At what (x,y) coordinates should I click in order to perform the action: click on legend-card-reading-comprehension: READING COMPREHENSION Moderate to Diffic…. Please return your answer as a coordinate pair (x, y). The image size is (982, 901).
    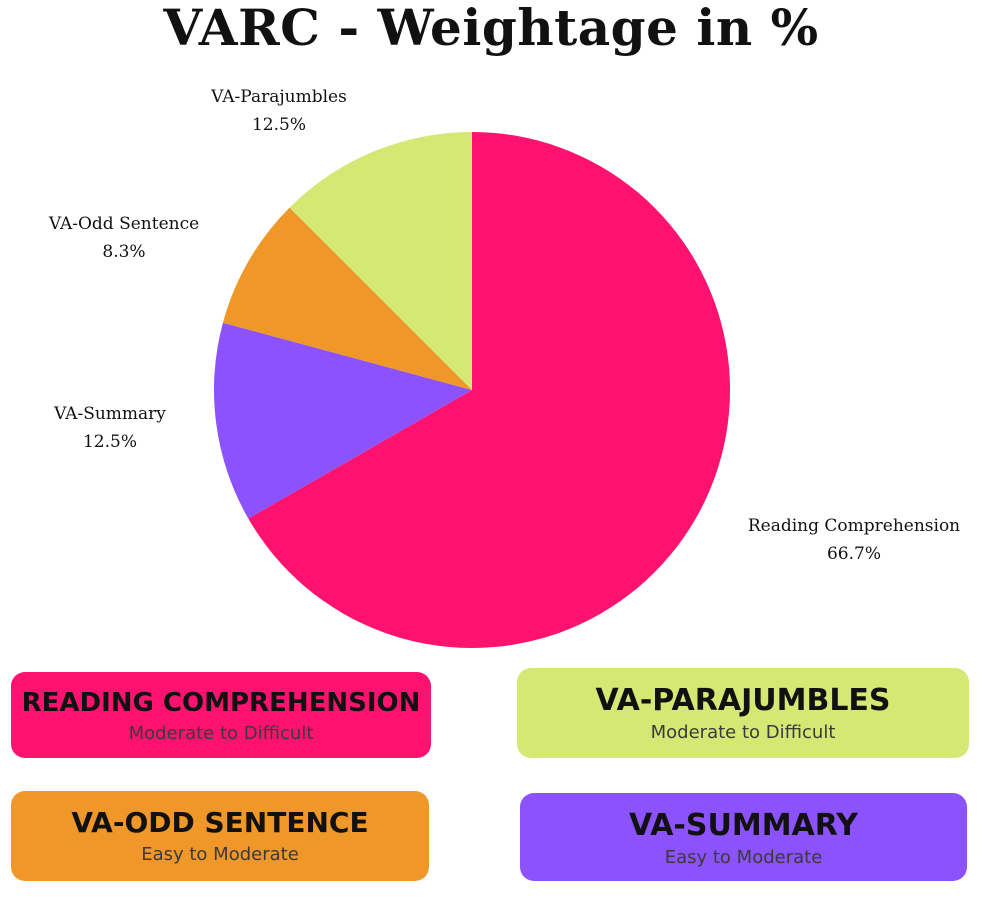
    Looking at the image, I should click on (221, 715).